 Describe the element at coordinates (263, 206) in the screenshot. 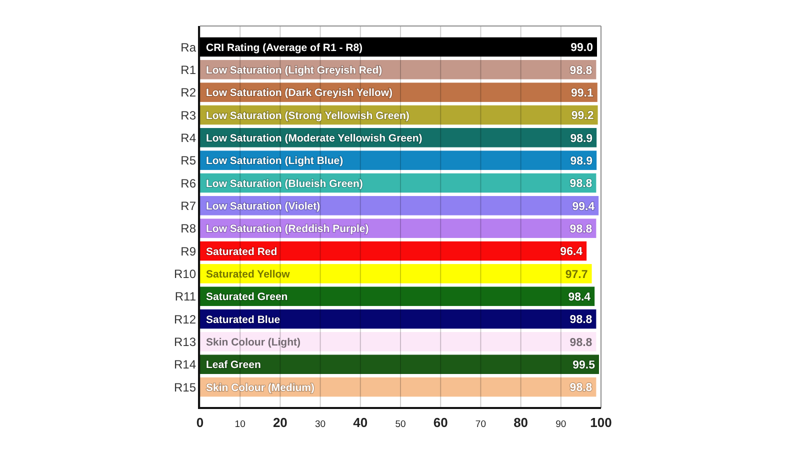

I see `annotation: Low Saturation (Violet)` at that location.